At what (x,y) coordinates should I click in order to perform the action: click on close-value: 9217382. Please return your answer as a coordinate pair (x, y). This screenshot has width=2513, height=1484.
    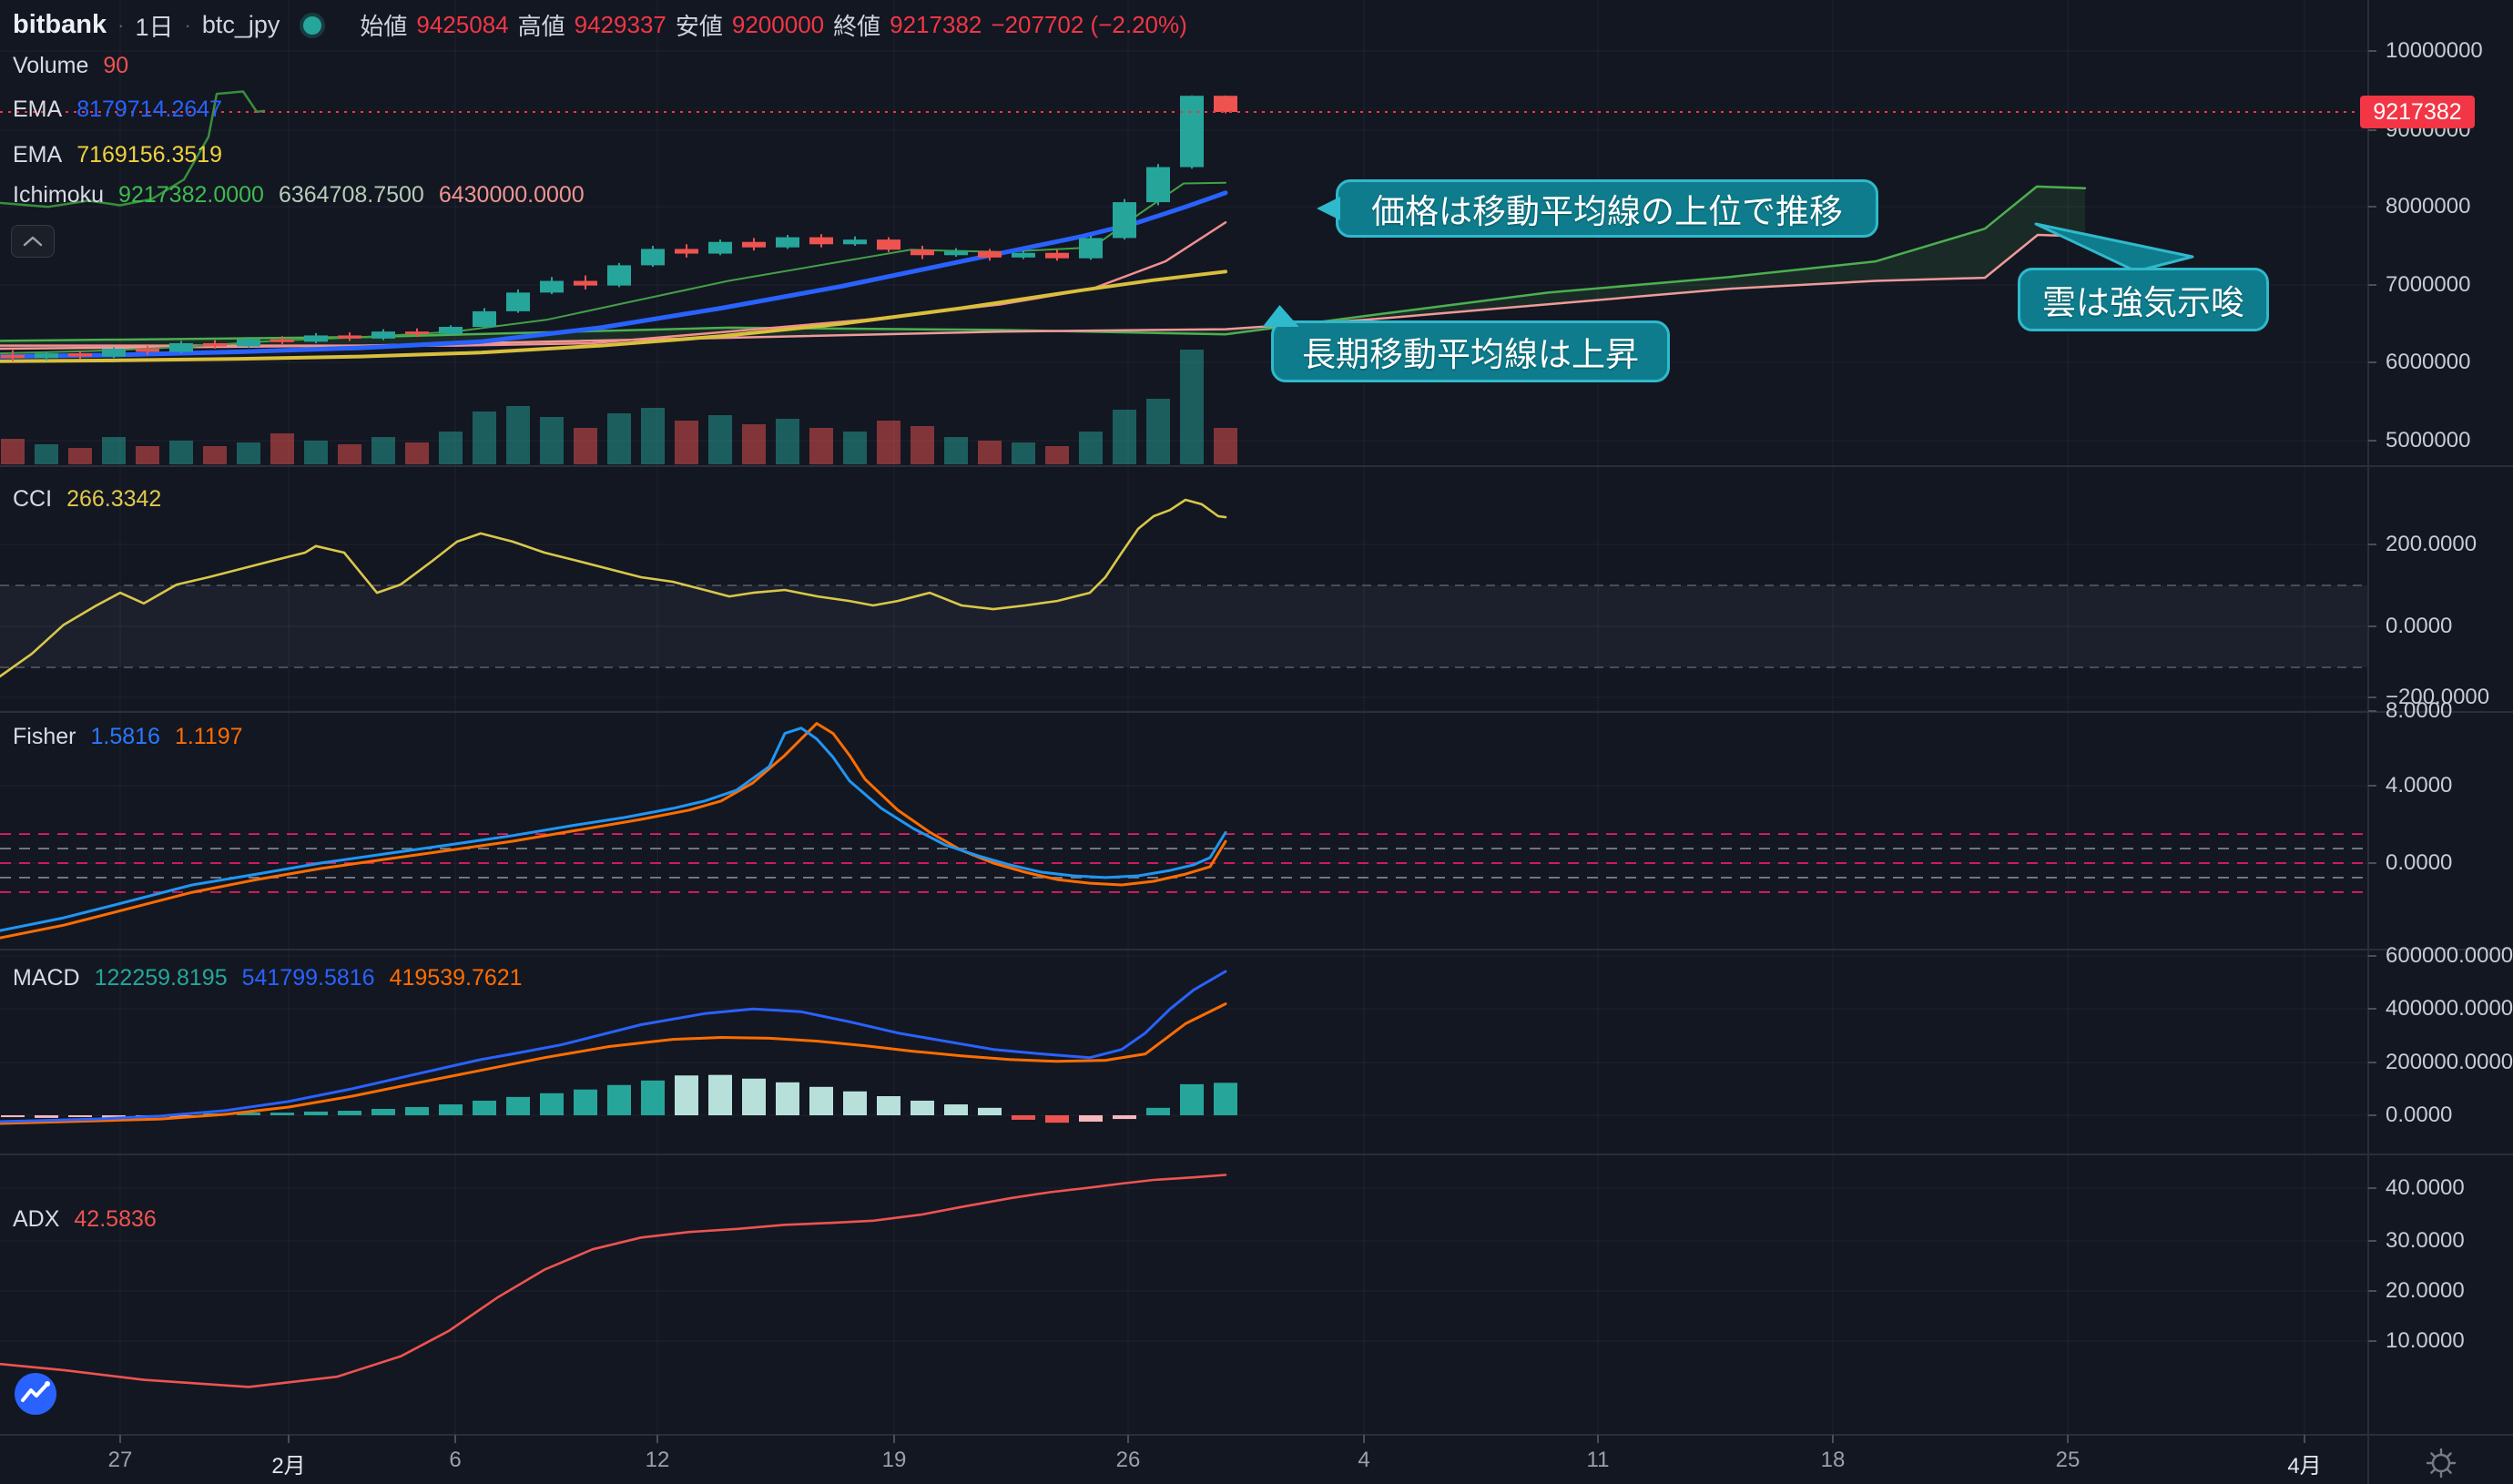
    Looking at the image, I should click on (936, 24).